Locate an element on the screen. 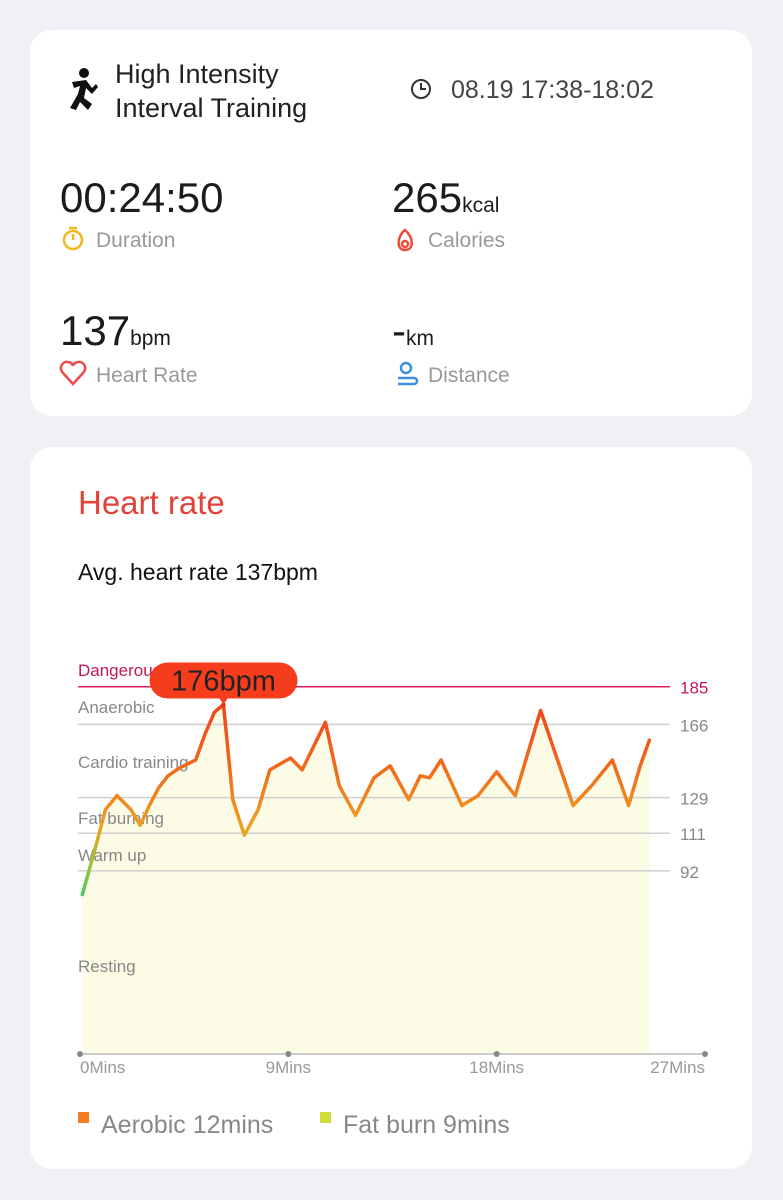 The width and height of the screenshot is (783, 1200). heart-icon is located at coordinates (73, 373).